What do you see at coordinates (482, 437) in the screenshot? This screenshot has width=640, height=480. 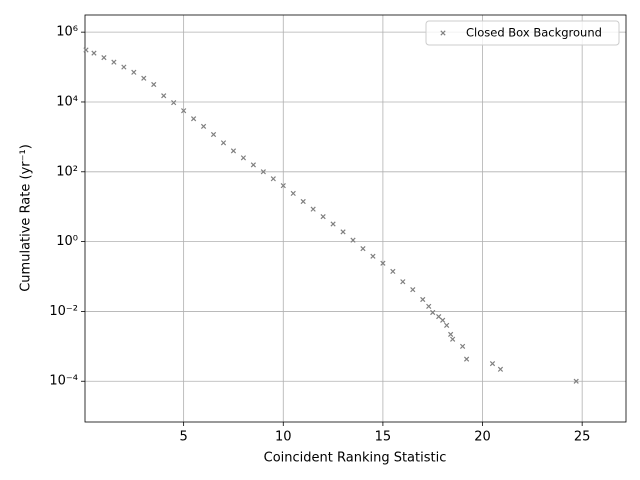 I see `x-tick-label: 20` at bounding box center [482, 437].